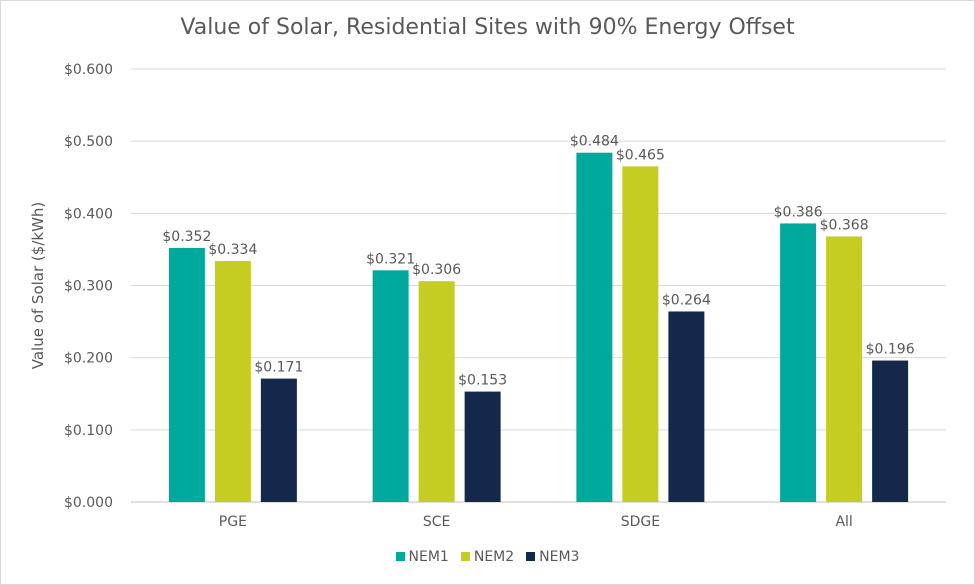 The image size is (975, 585). What do you see at coordinates (436, 270) in the screenshot?
I see `data-label: $0.306` at bounding box center [436, 270].